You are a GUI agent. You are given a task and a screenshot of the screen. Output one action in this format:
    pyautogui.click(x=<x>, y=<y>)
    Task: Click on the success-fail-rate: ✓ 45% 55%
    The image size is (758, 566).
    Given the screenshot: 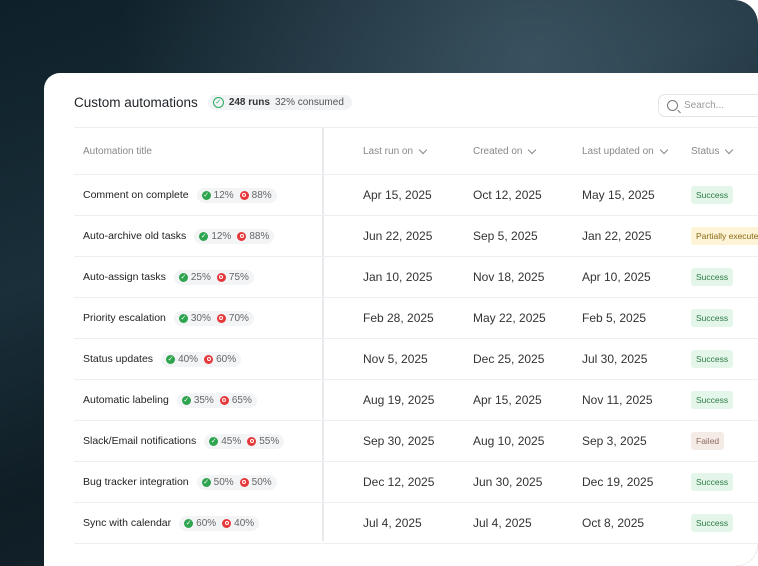 What is the action you would take?
    pyautogui.click(x=244, y=441)
    